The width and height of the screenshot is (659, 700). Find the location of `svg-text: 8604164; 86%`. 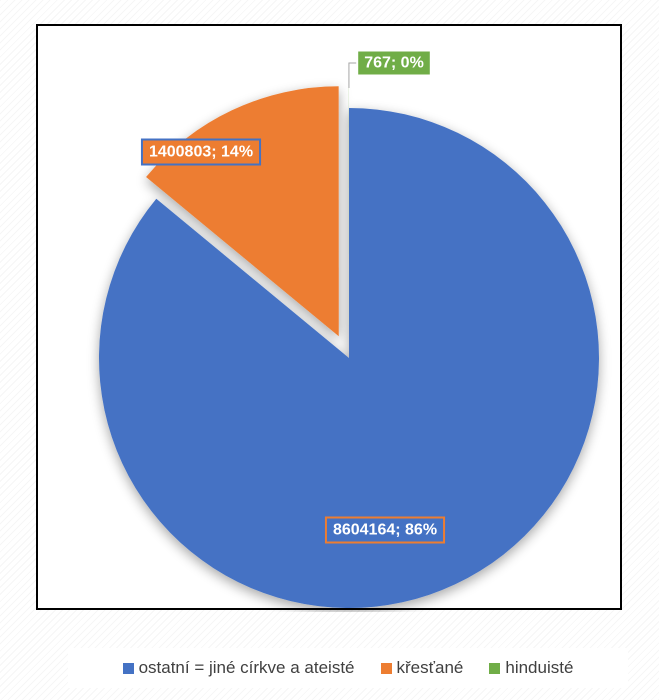

svg-text: 8604164; 86% is located at coordinates (385, 530).